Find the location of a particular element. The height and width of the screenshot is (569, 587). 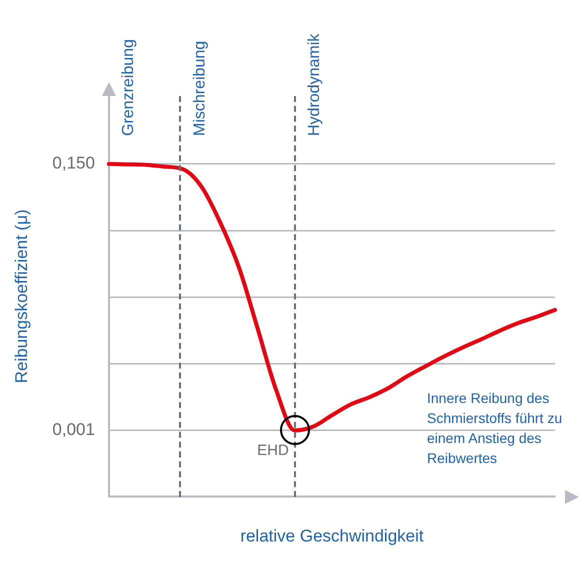

annotation: Hydrodynamik is located at coordinates (314, 84).